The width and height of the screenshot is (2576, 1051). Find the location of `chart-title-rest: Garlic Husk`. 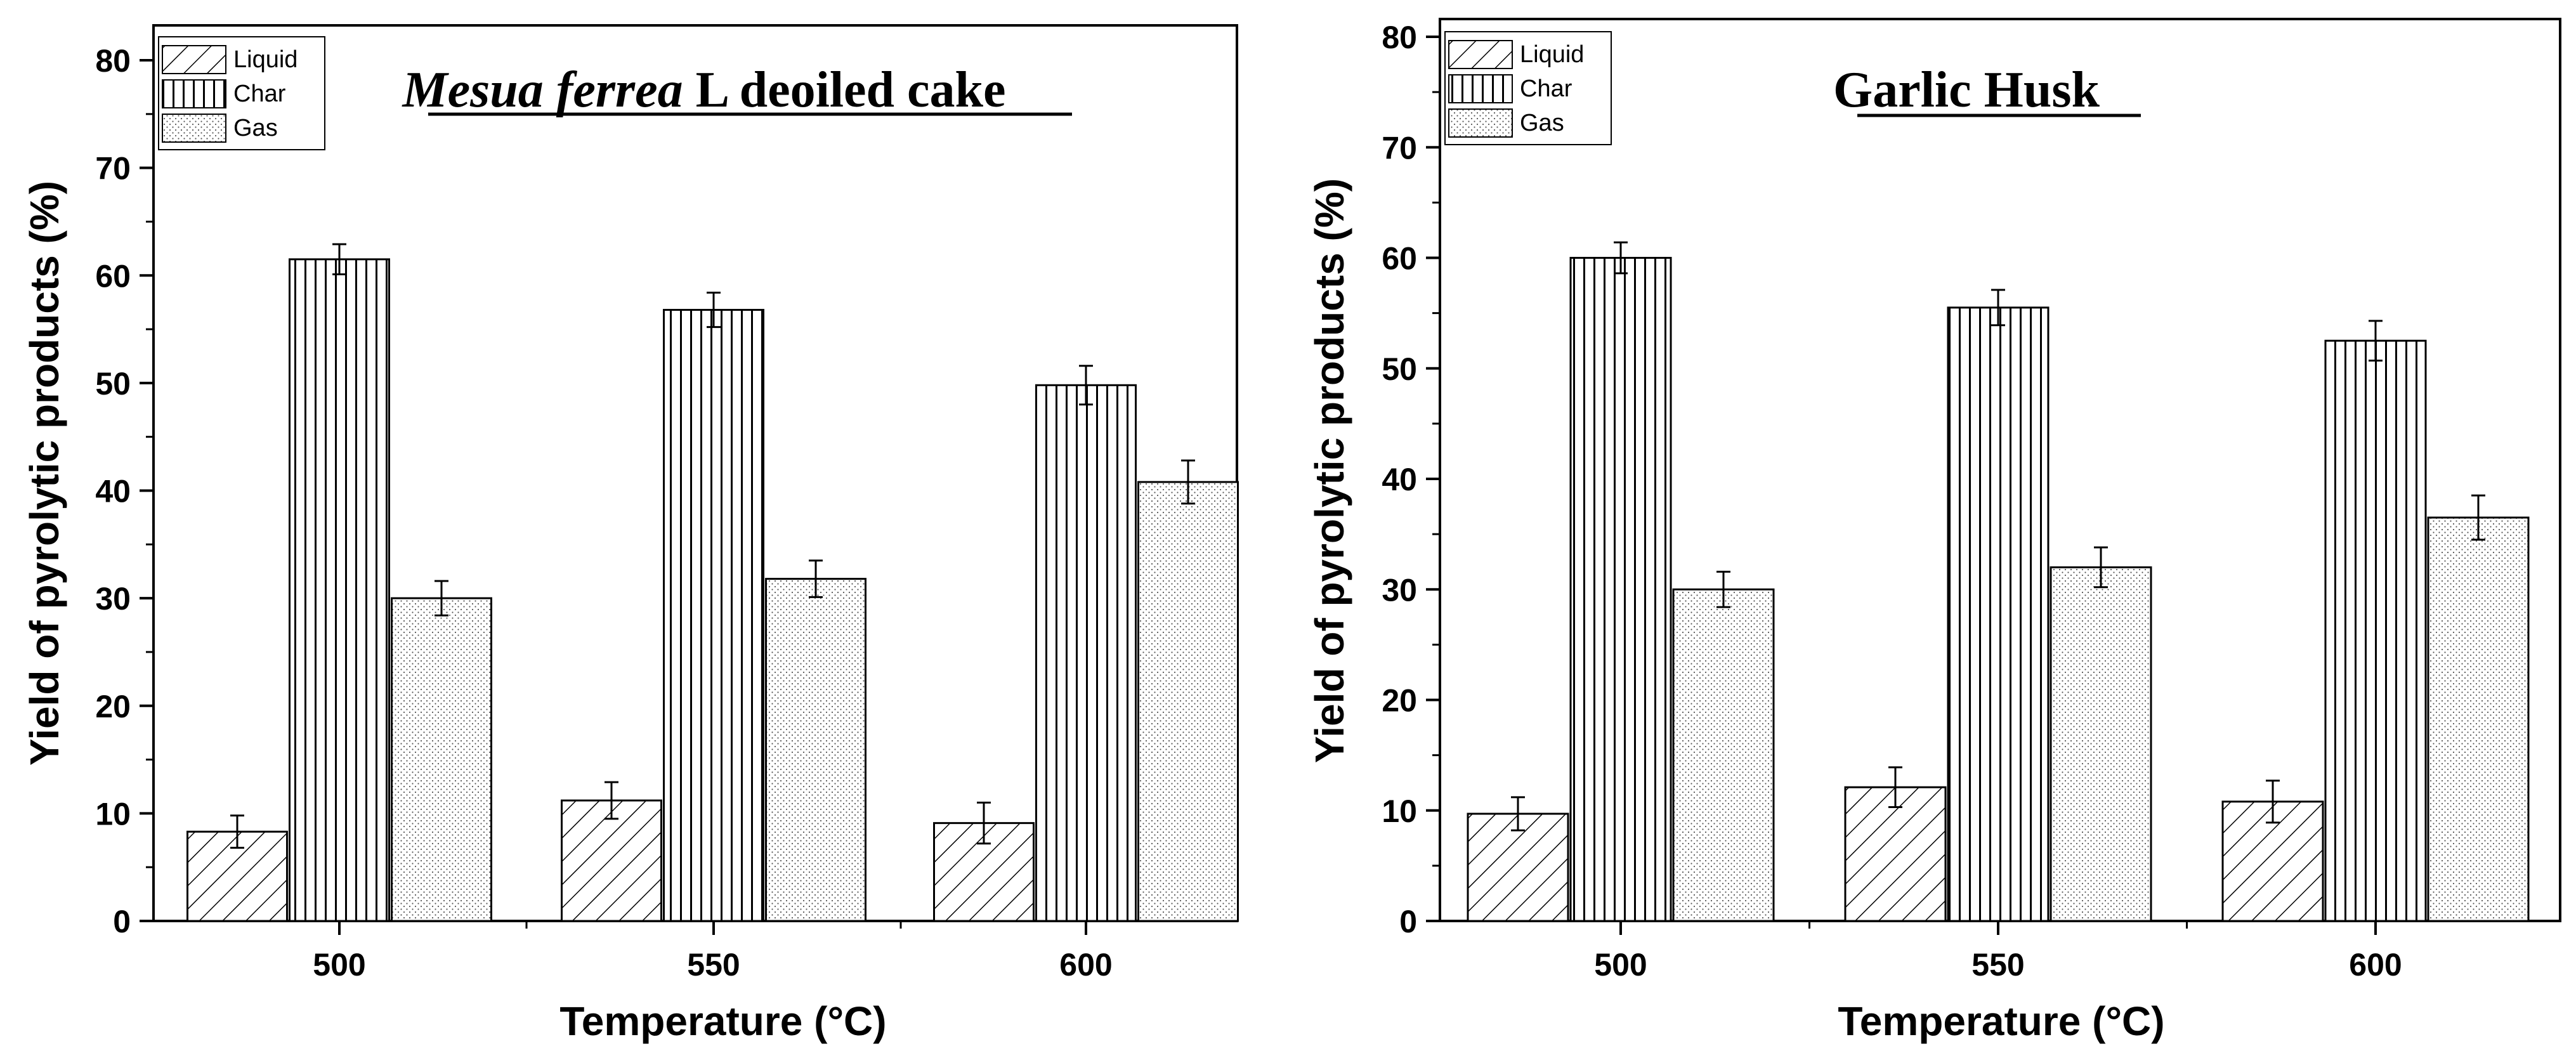

chart-title-rest: Garlic Husk is located at coordinates (1966, 90).